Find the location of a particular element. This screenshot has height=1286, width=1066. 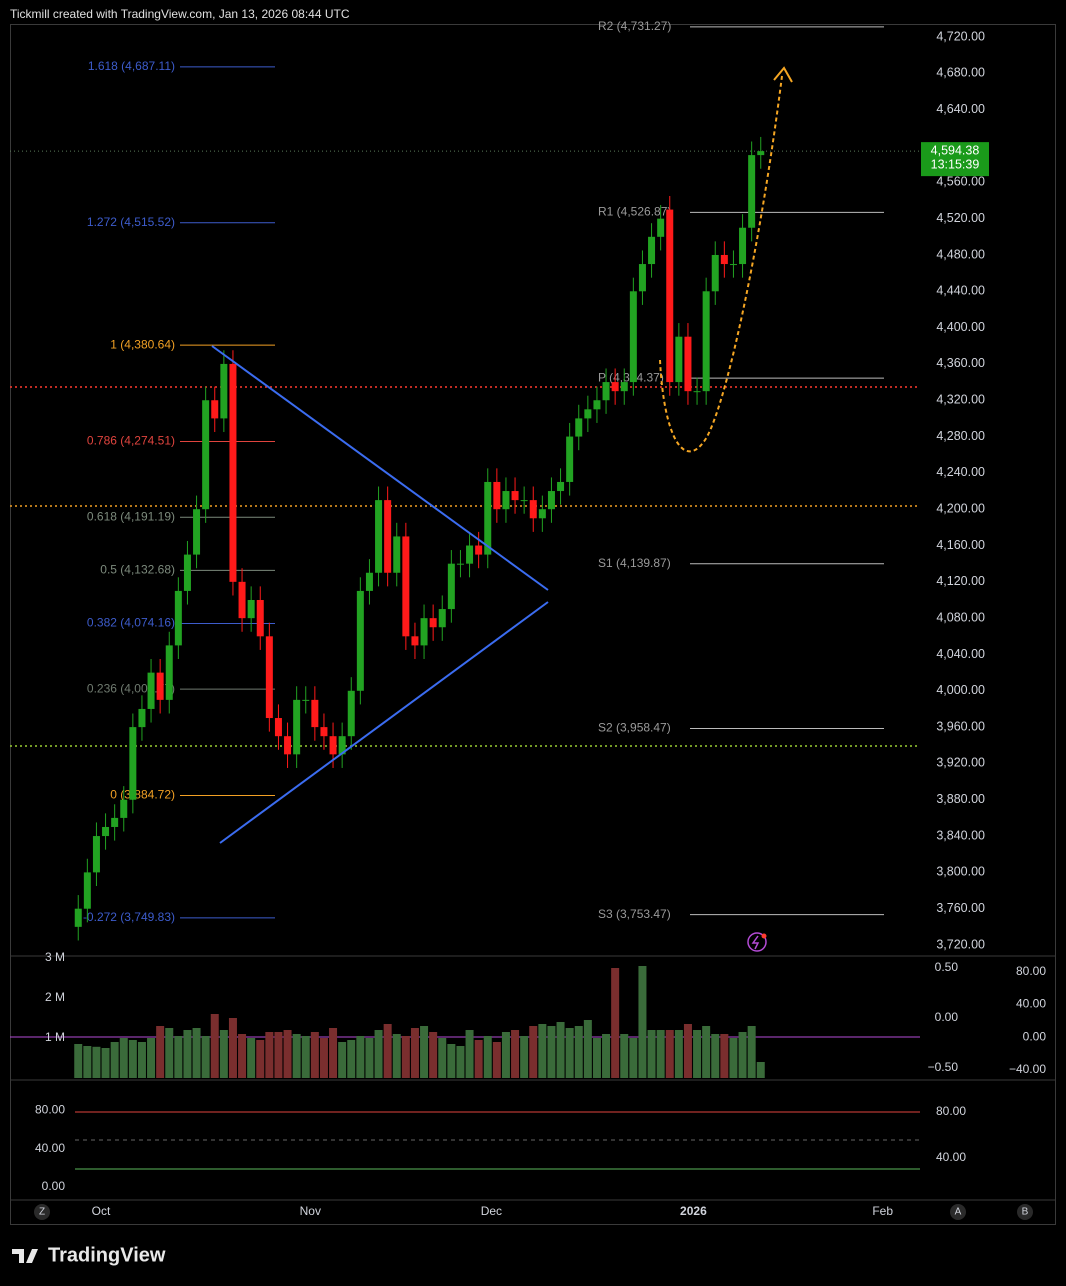

y2-tick-label: 80.00 is located at coordinates (951, 1111).